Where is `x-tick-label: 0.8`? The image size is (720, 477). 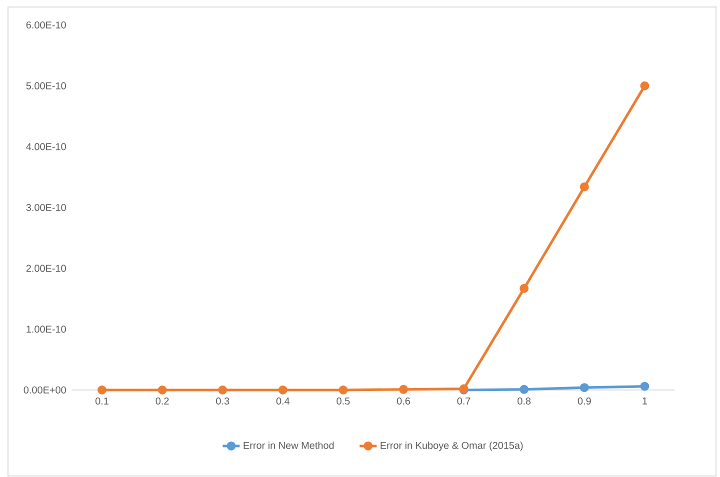
x-tick-label: 0.8 is located at coordinates (524, 401).